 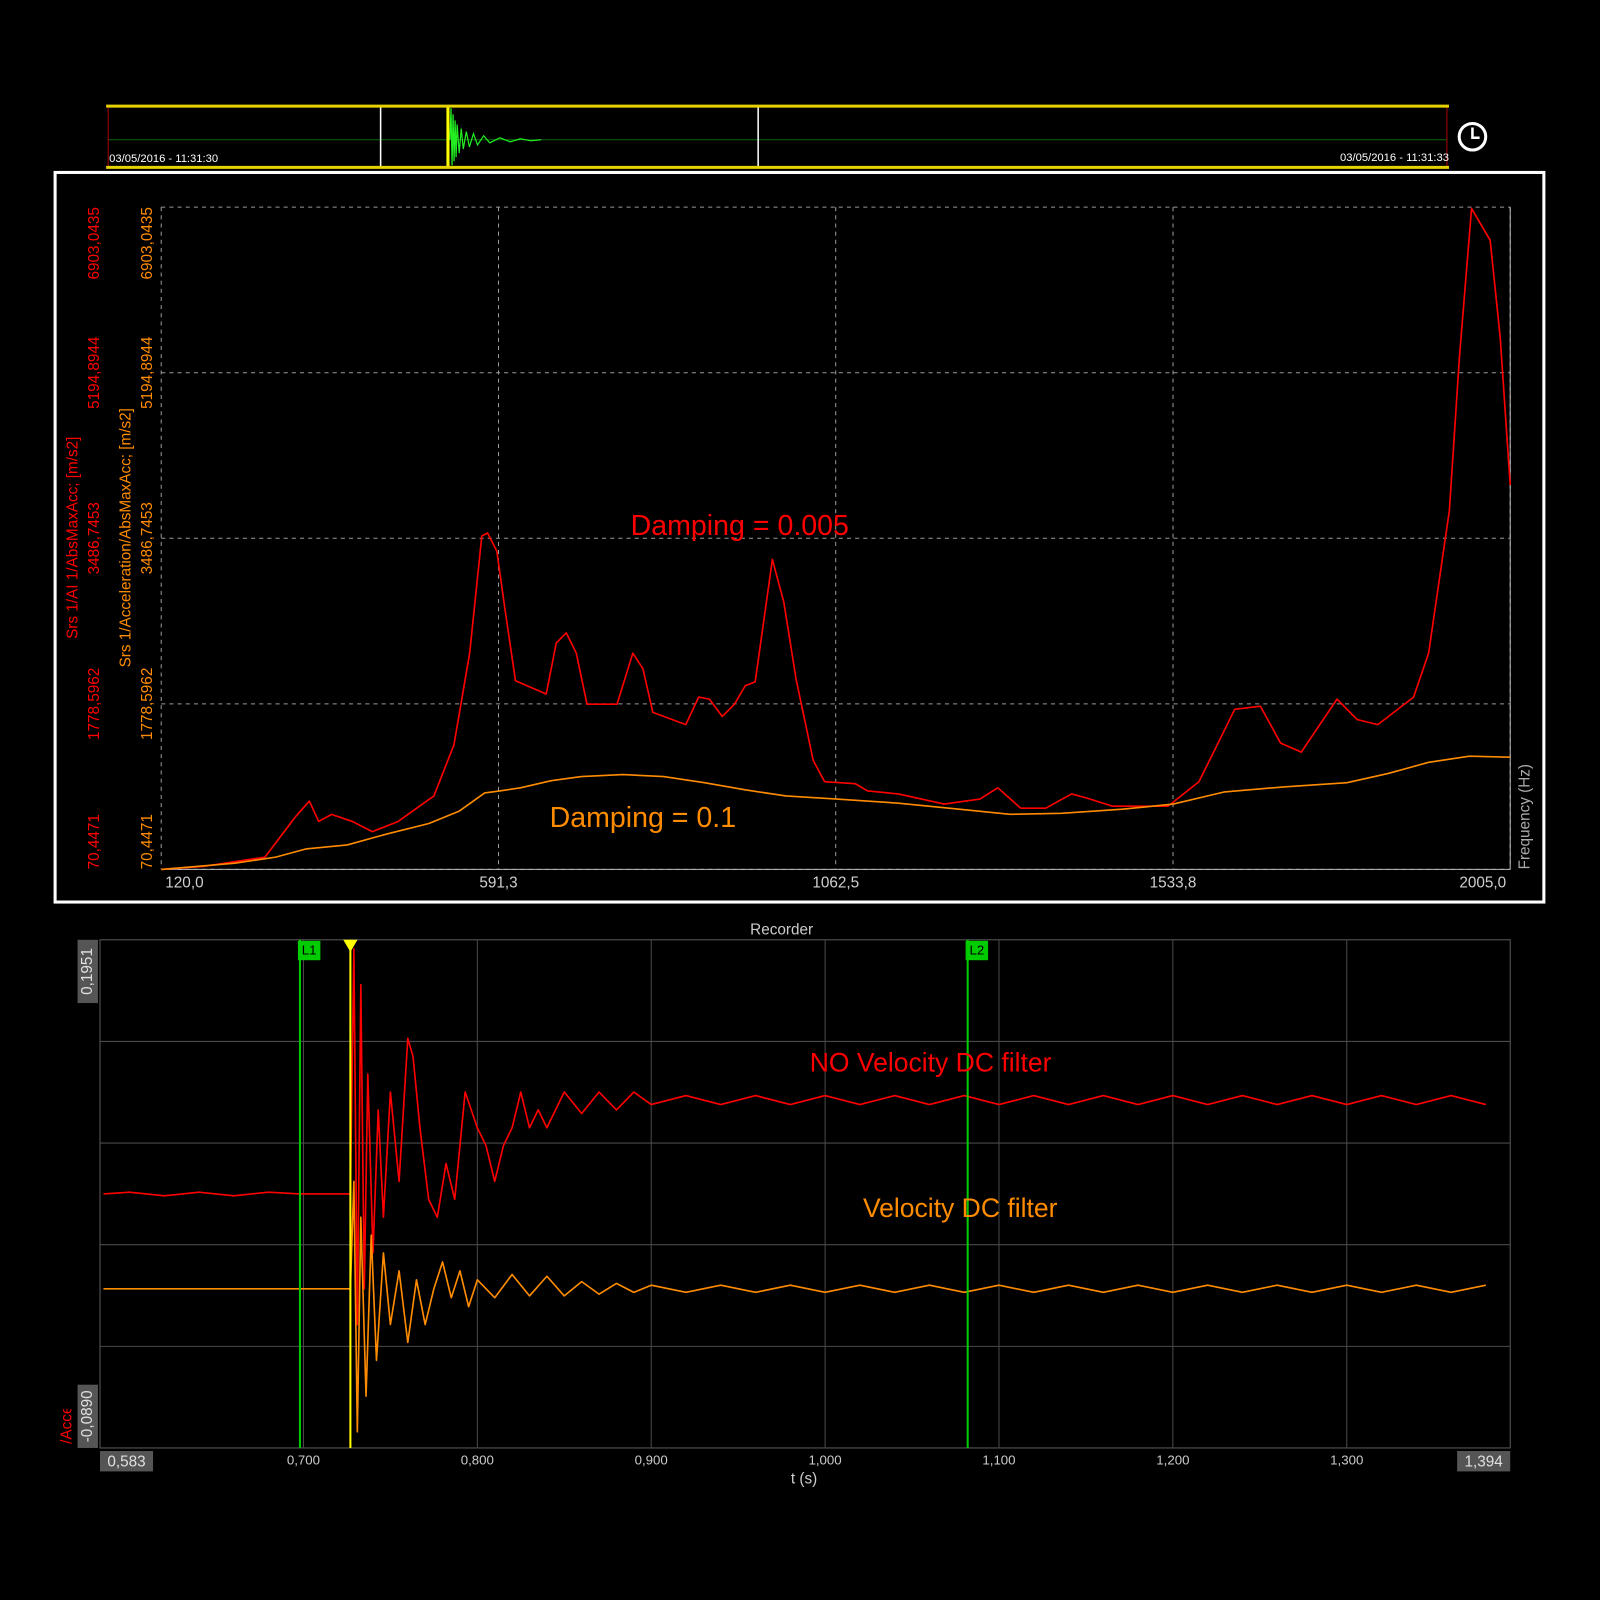 I want to click on annotation: Velocity DC filter, so click(x=960, y=1208).